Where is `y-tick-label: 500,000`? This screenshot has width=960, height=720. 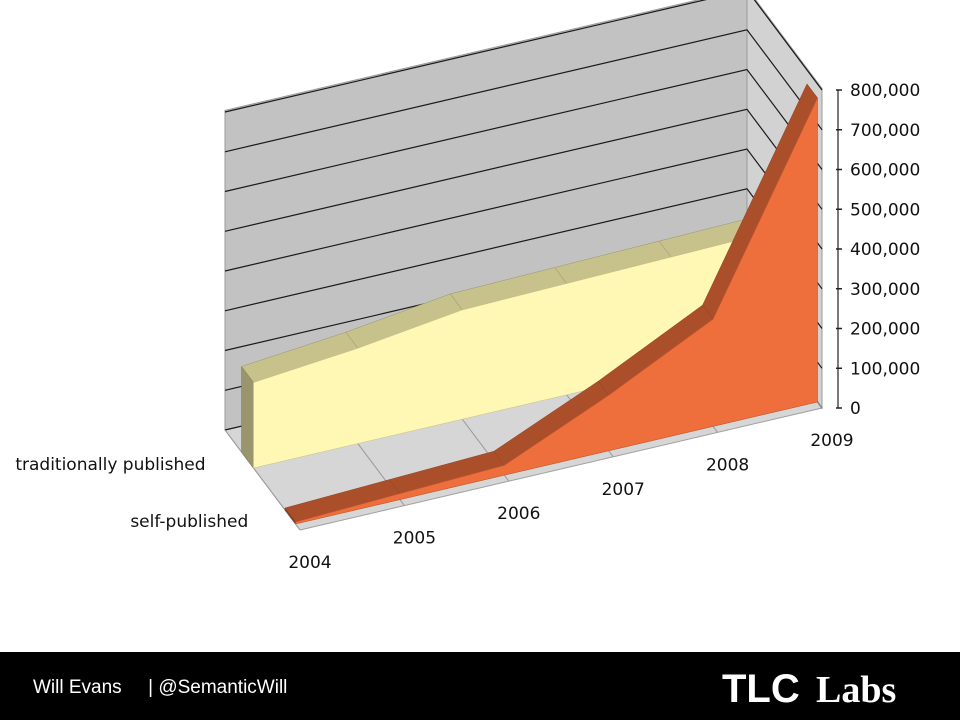 y-tick-label: 500,000 is located at coordinates (885, 210).